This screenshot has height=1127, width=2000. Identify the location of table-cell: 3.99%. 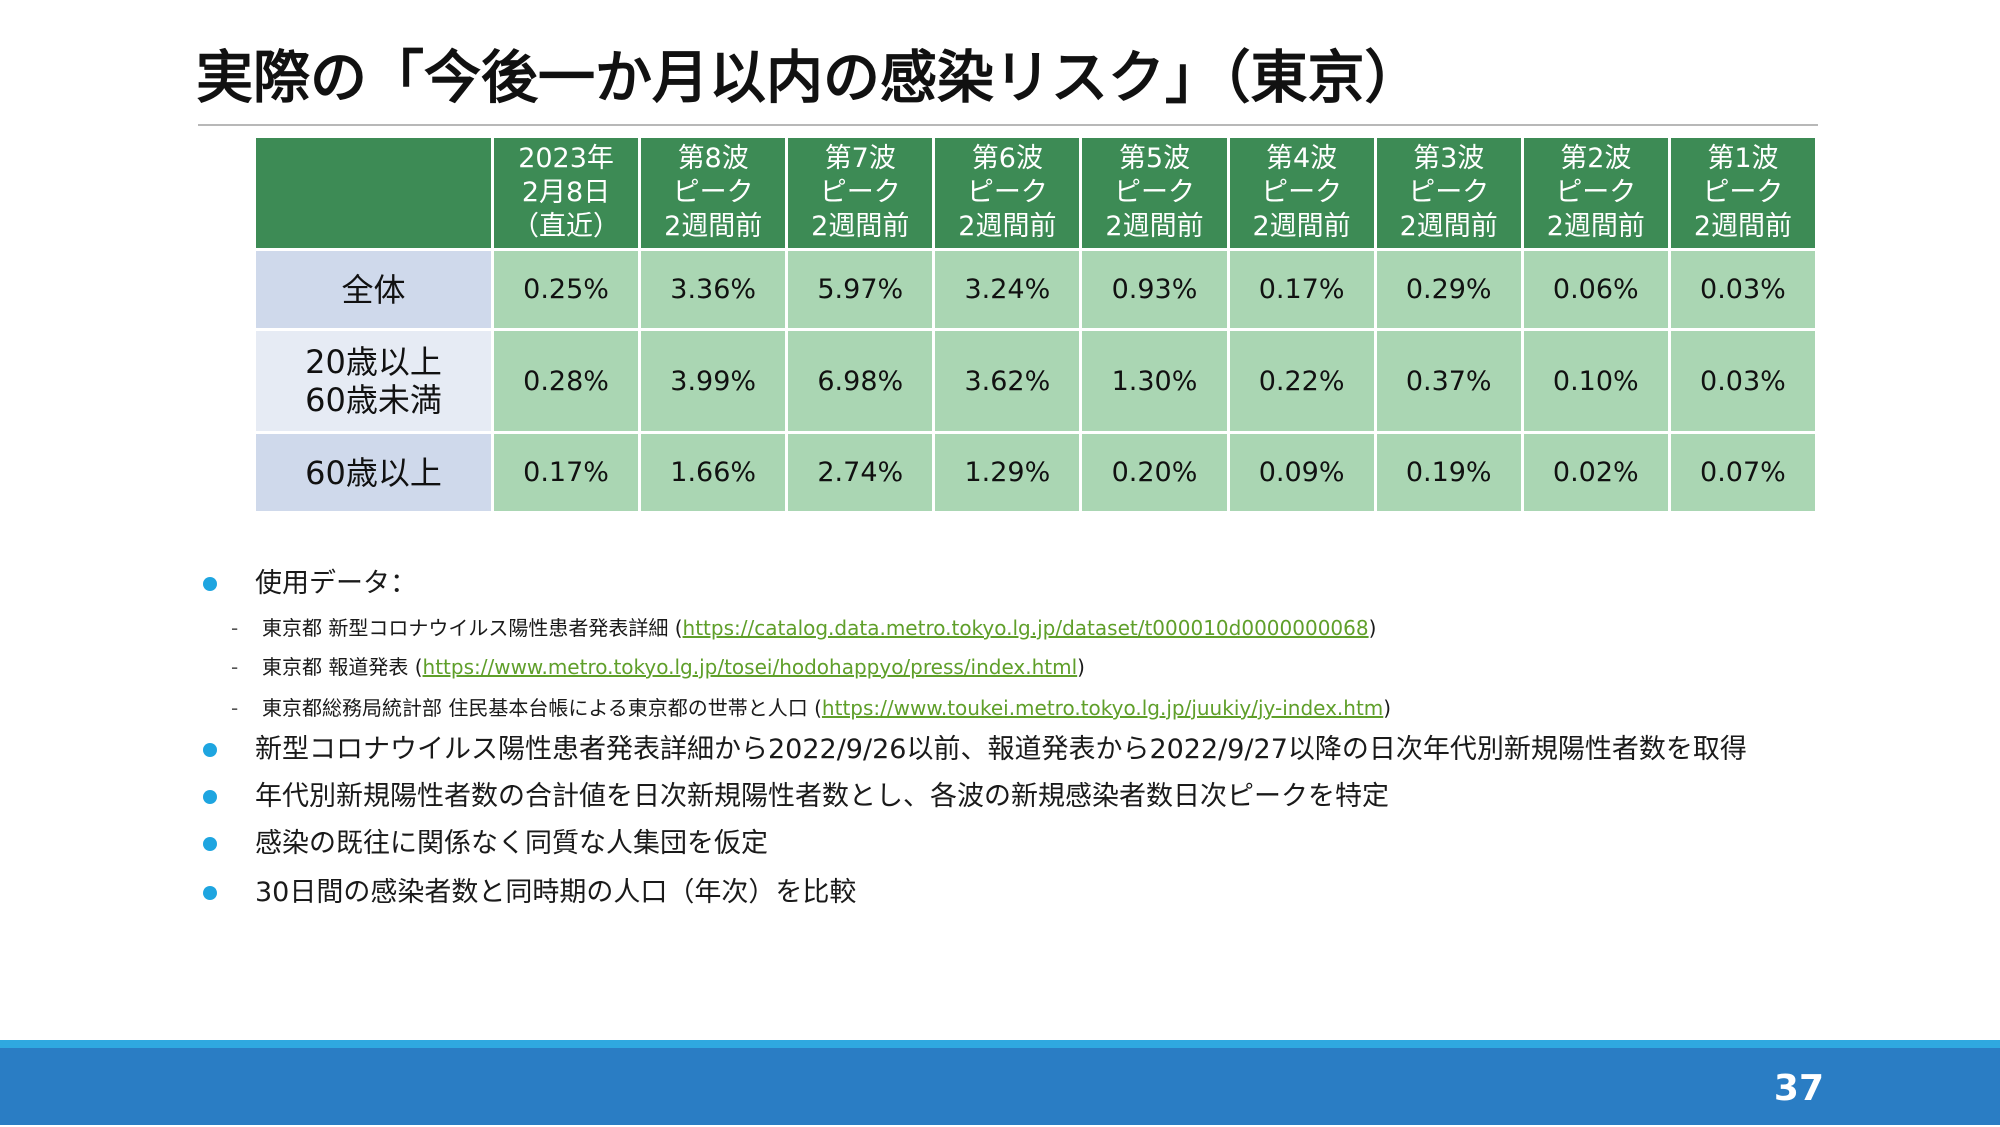
(713, 381).